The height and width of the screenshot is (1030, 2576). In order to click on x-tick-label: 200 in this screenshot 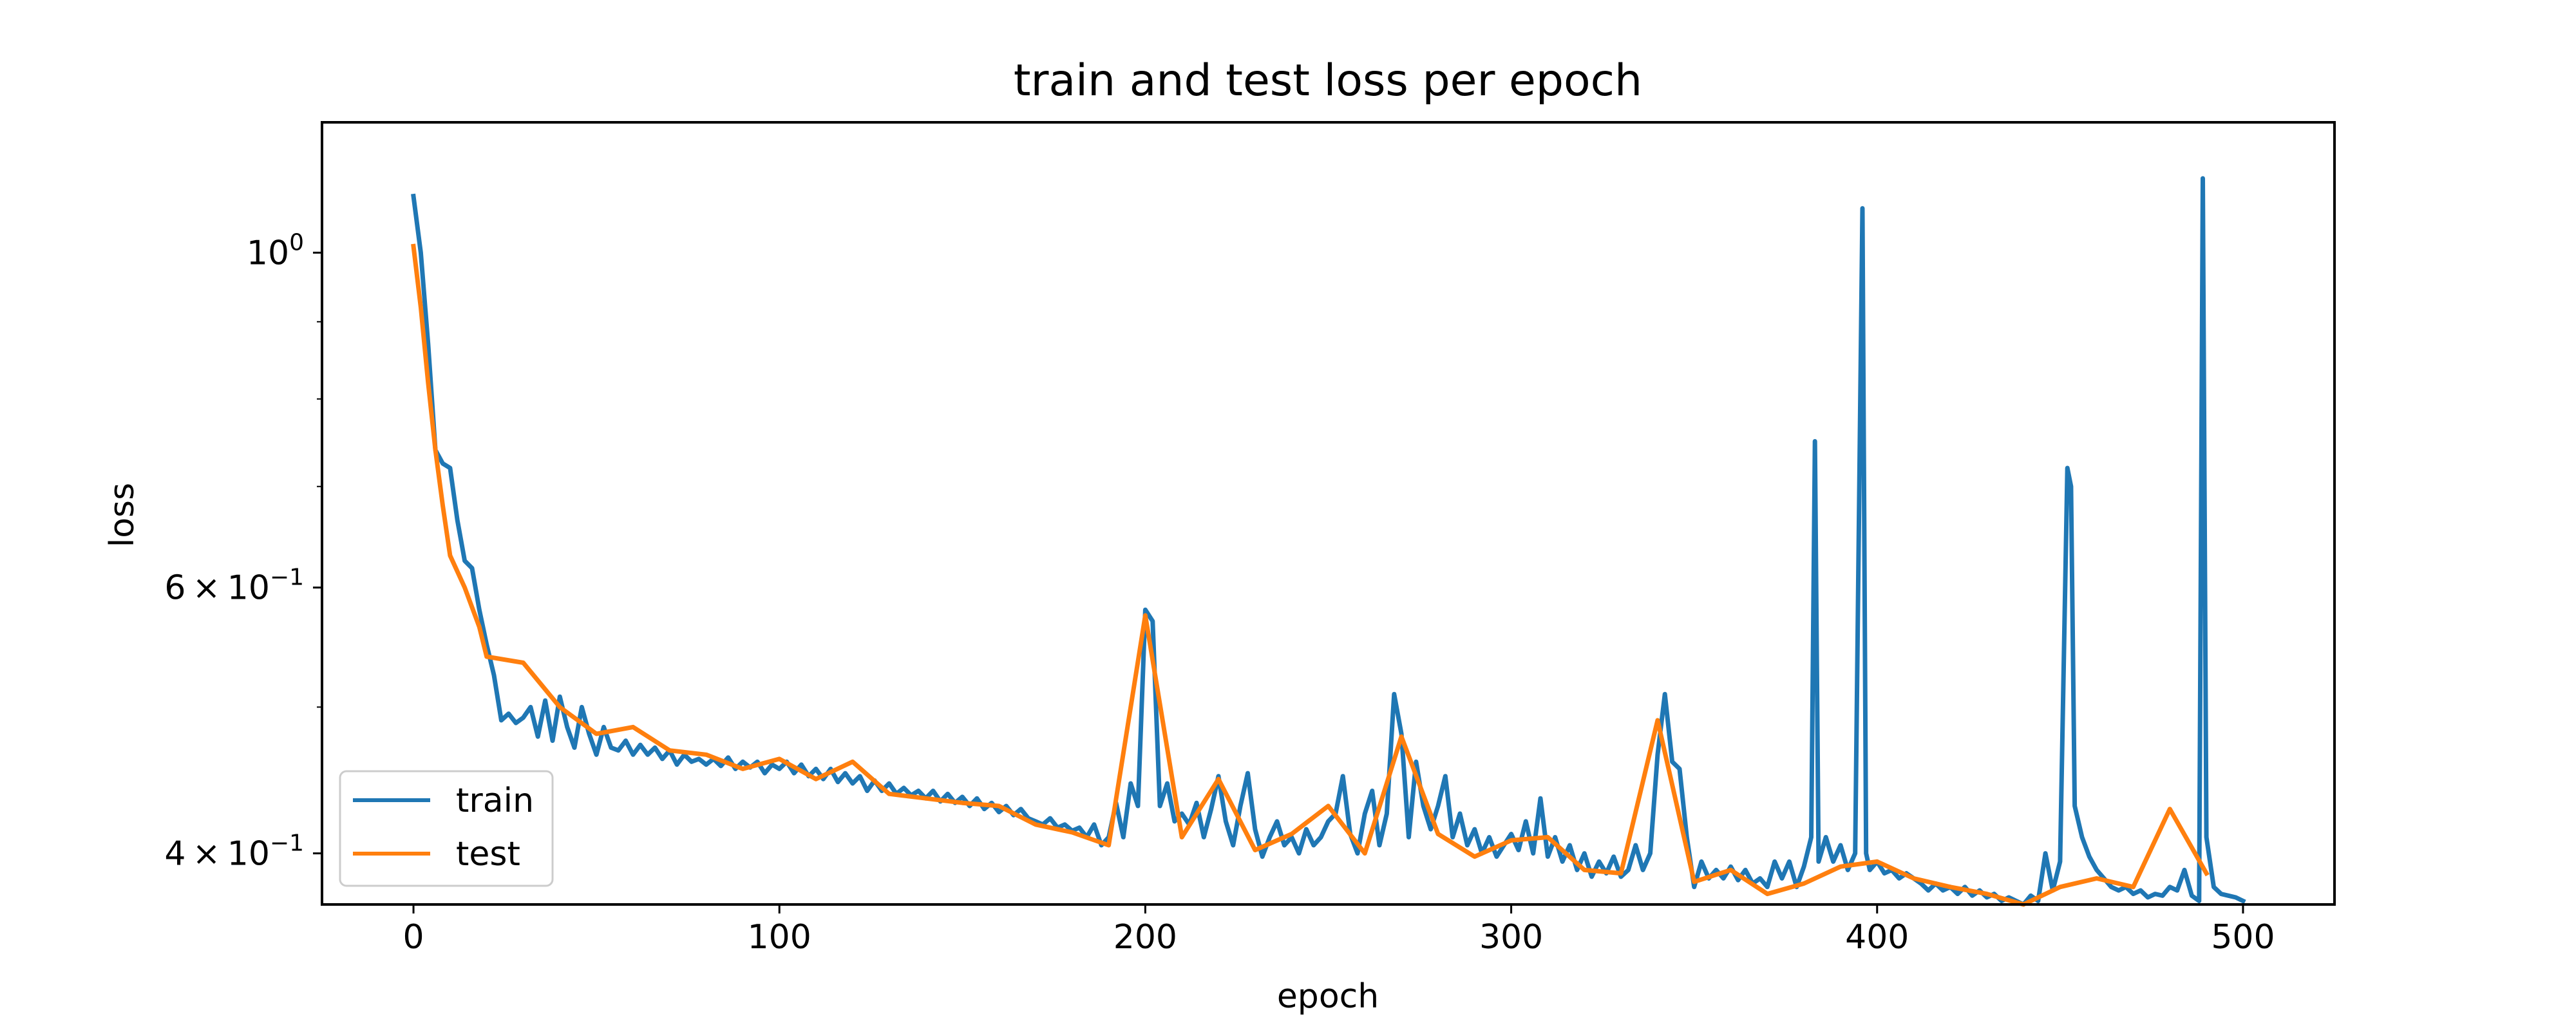, I will do `click(1145, 937)`.